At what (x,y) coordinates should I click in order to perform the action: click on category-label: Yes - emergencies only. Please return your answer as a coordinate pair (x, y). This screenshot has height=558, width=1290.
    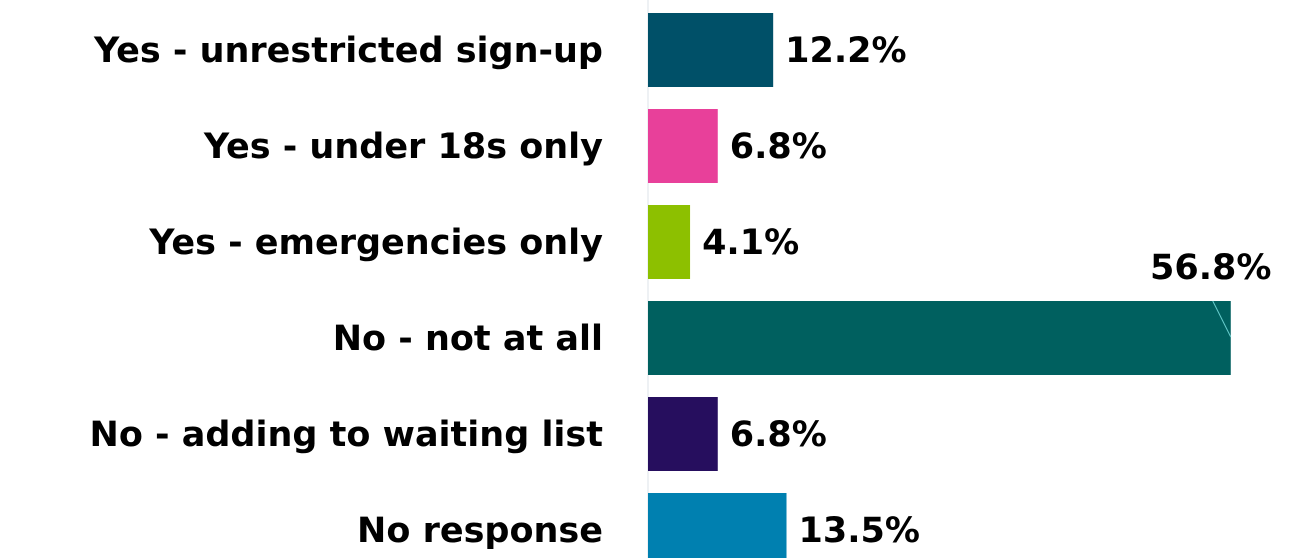
    Looking at the image, I should click on (375, 243).